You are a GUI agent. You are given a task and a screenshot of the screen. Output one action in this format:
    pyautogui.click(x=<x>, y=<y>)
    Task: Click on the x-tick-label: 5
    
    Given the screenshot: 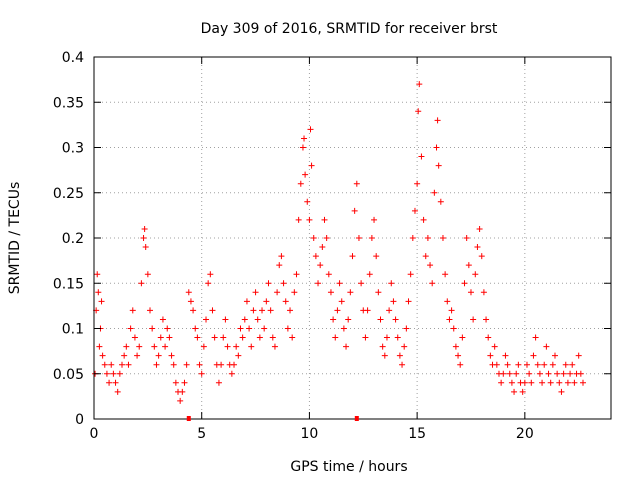 What is the action you would take?
    pyautogui.click(x=201, y=434)
    